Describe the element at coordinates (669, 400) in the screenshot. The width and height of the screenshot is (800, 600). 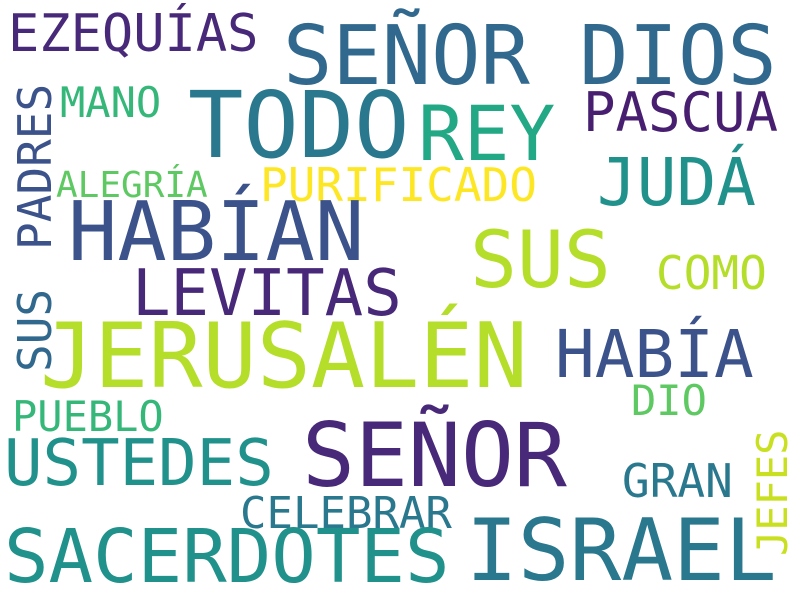
I see `word-dio: DIO` at that location.